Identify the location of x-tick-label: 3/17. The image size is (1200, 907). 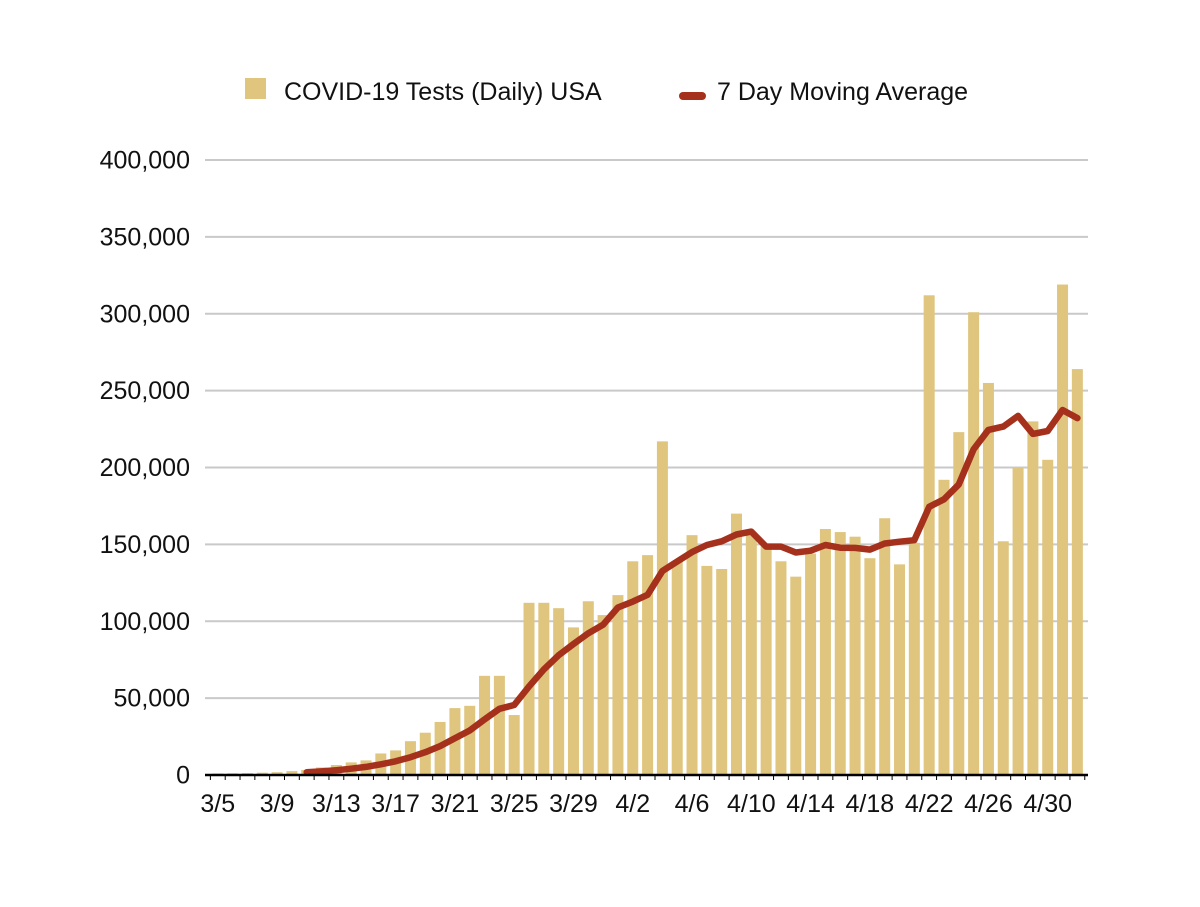
(395, 804).